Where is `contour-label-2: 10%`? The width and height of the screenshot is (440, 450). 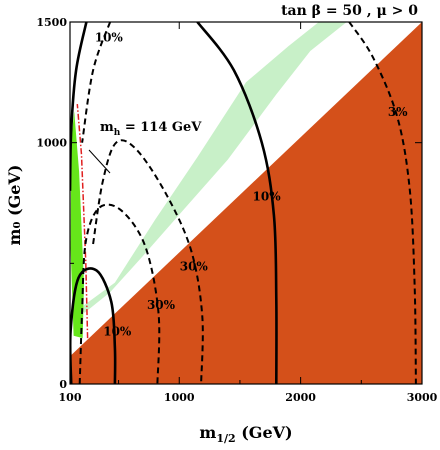 contour-label-2: 10% is located at coordinates (117, 332).